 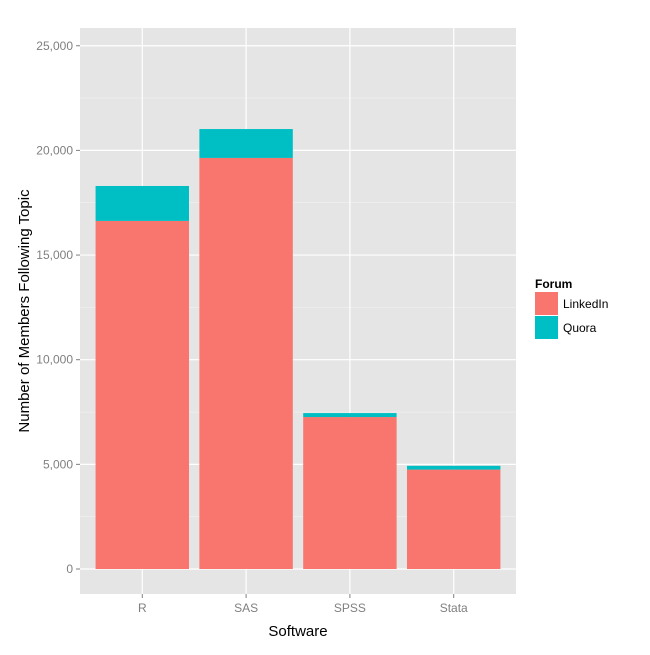 What do you see at coordinates (24, 311) in the screenshot?
I see `y-axis-title: Number of Members Following Topic` at bounding box center [24, 311].